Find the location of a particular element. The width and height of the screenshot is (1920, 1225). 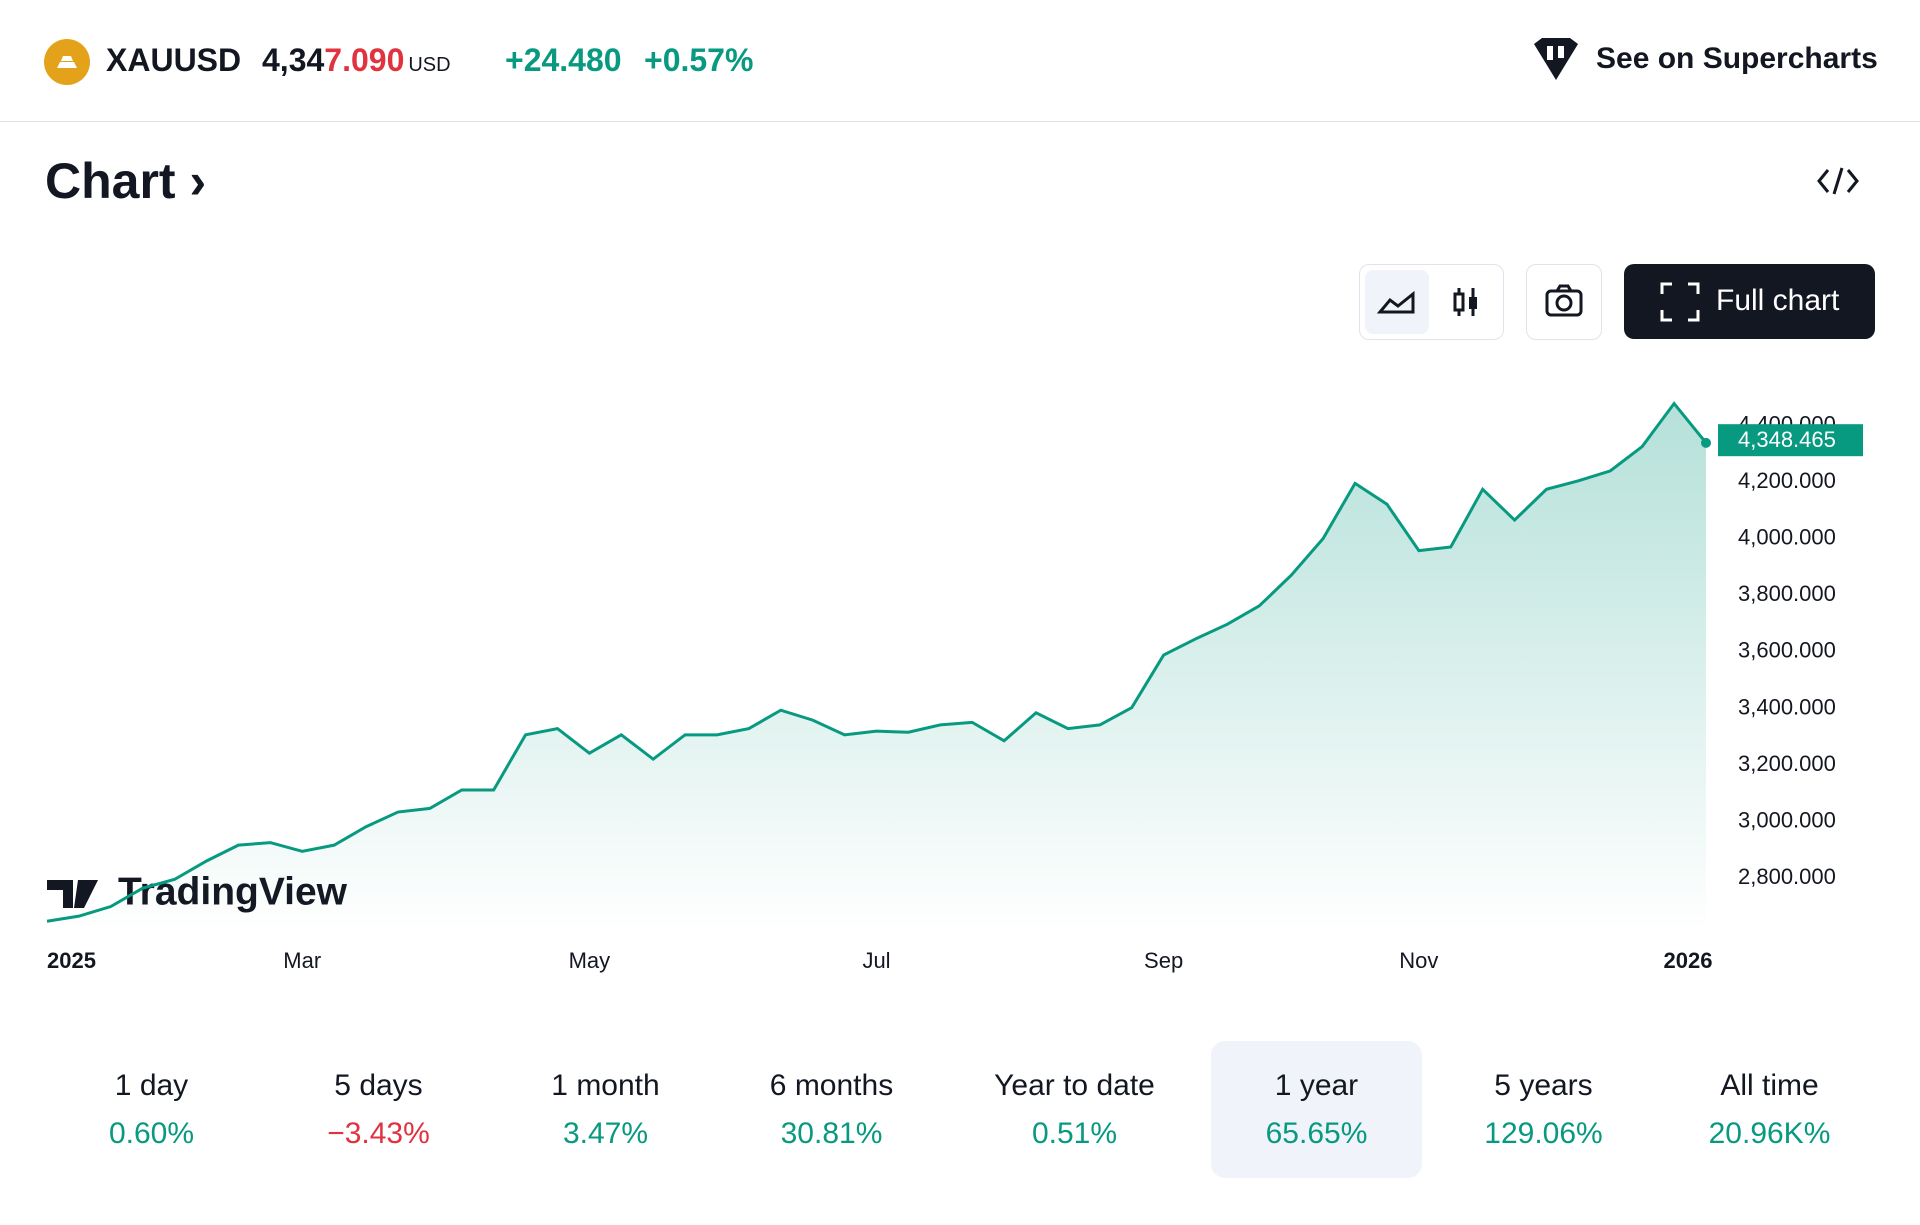

embed-icon is located at coordinates (1838, 181).